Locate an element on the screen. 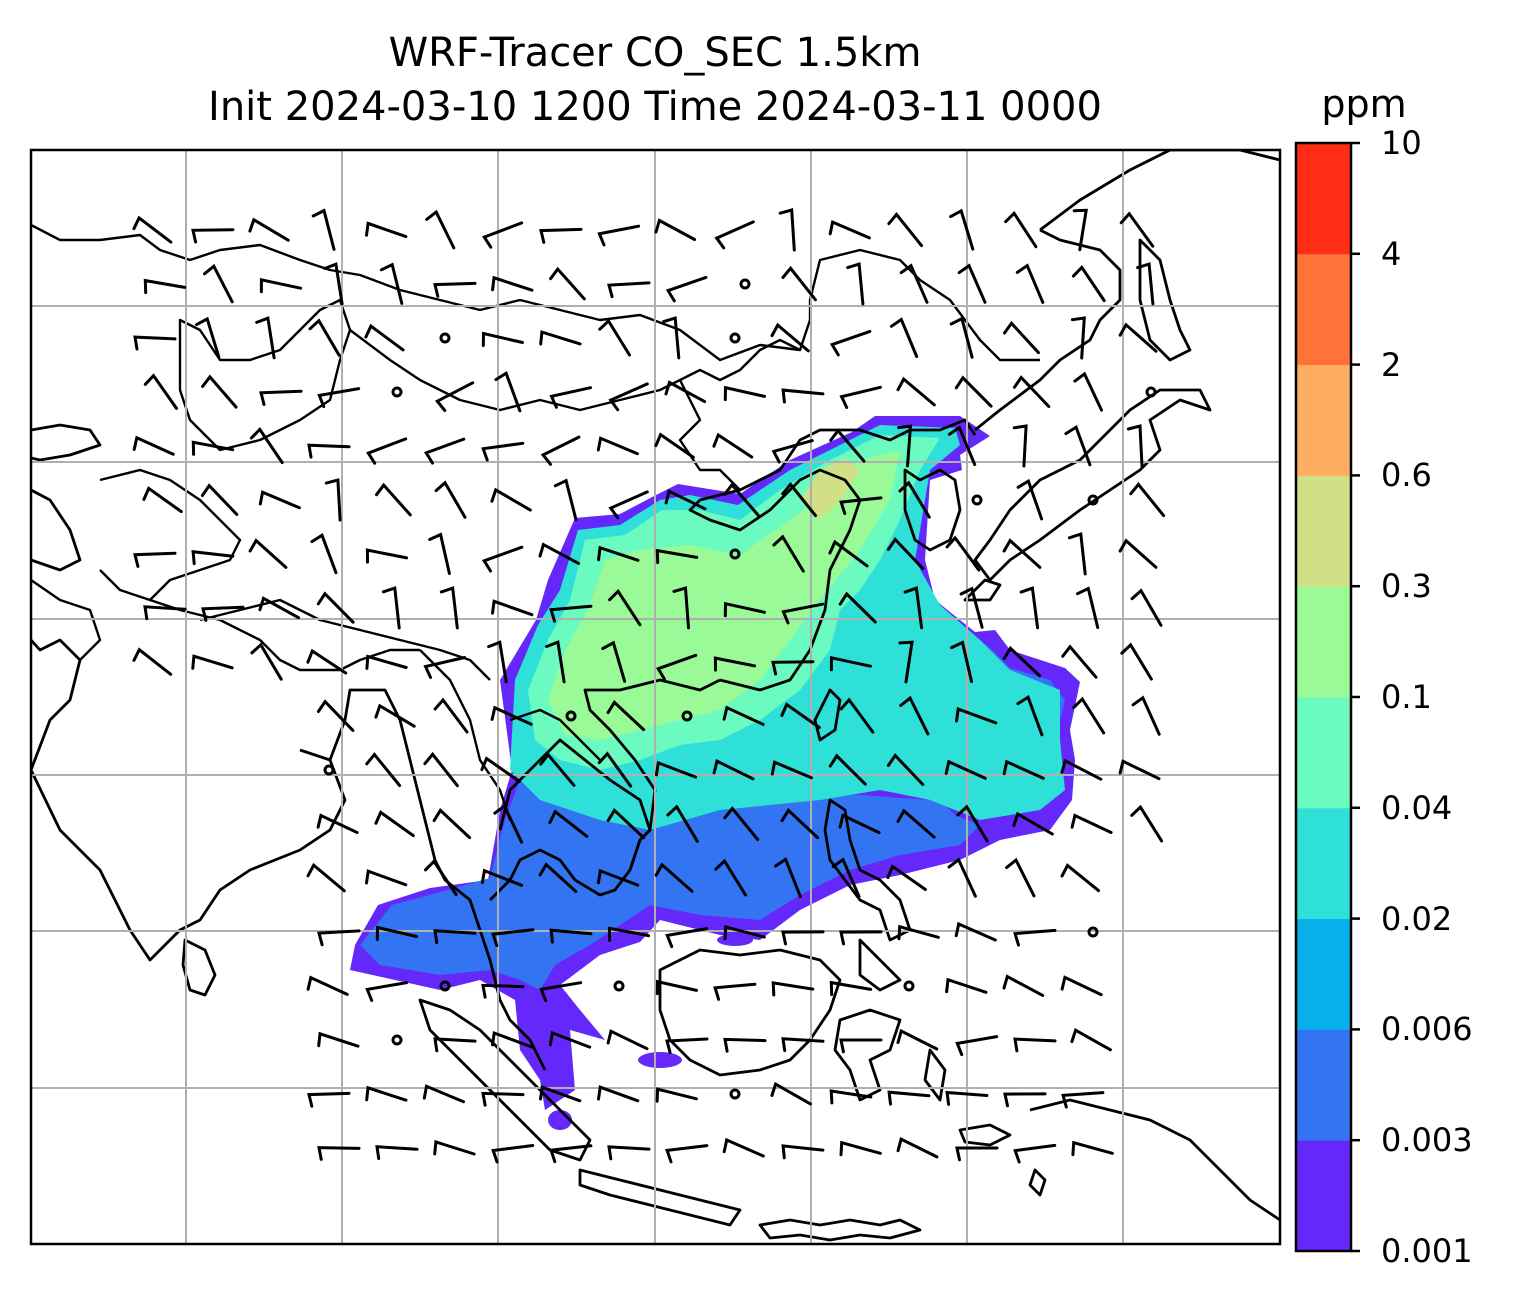 This screenshot has height=1306, width=1528. colorbar-segment is located at coordinates (1323, 753).